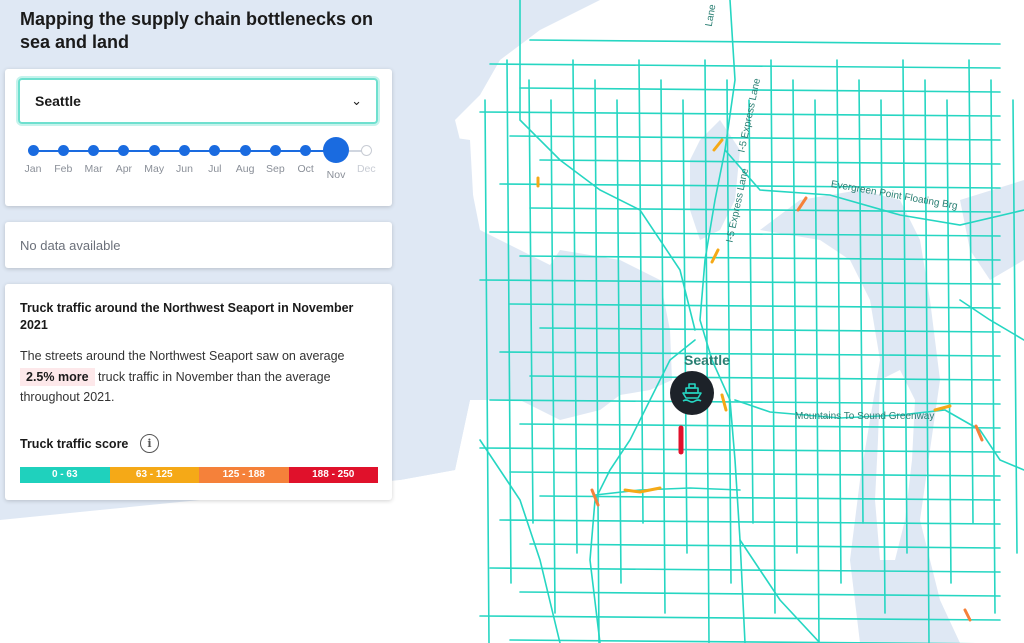 The height and width of the screenshot is (643, 1024). I want to click on city-select: Seattle ⌄, so click(198, 101).